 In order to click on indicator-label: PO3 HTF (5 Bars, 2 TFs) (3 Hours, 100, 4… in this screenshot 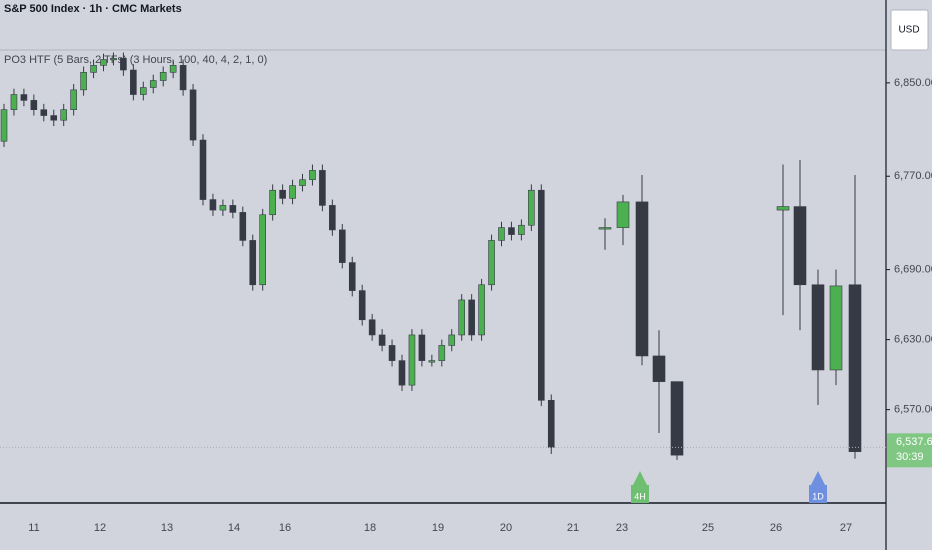, I will do `click(135, 60)`.